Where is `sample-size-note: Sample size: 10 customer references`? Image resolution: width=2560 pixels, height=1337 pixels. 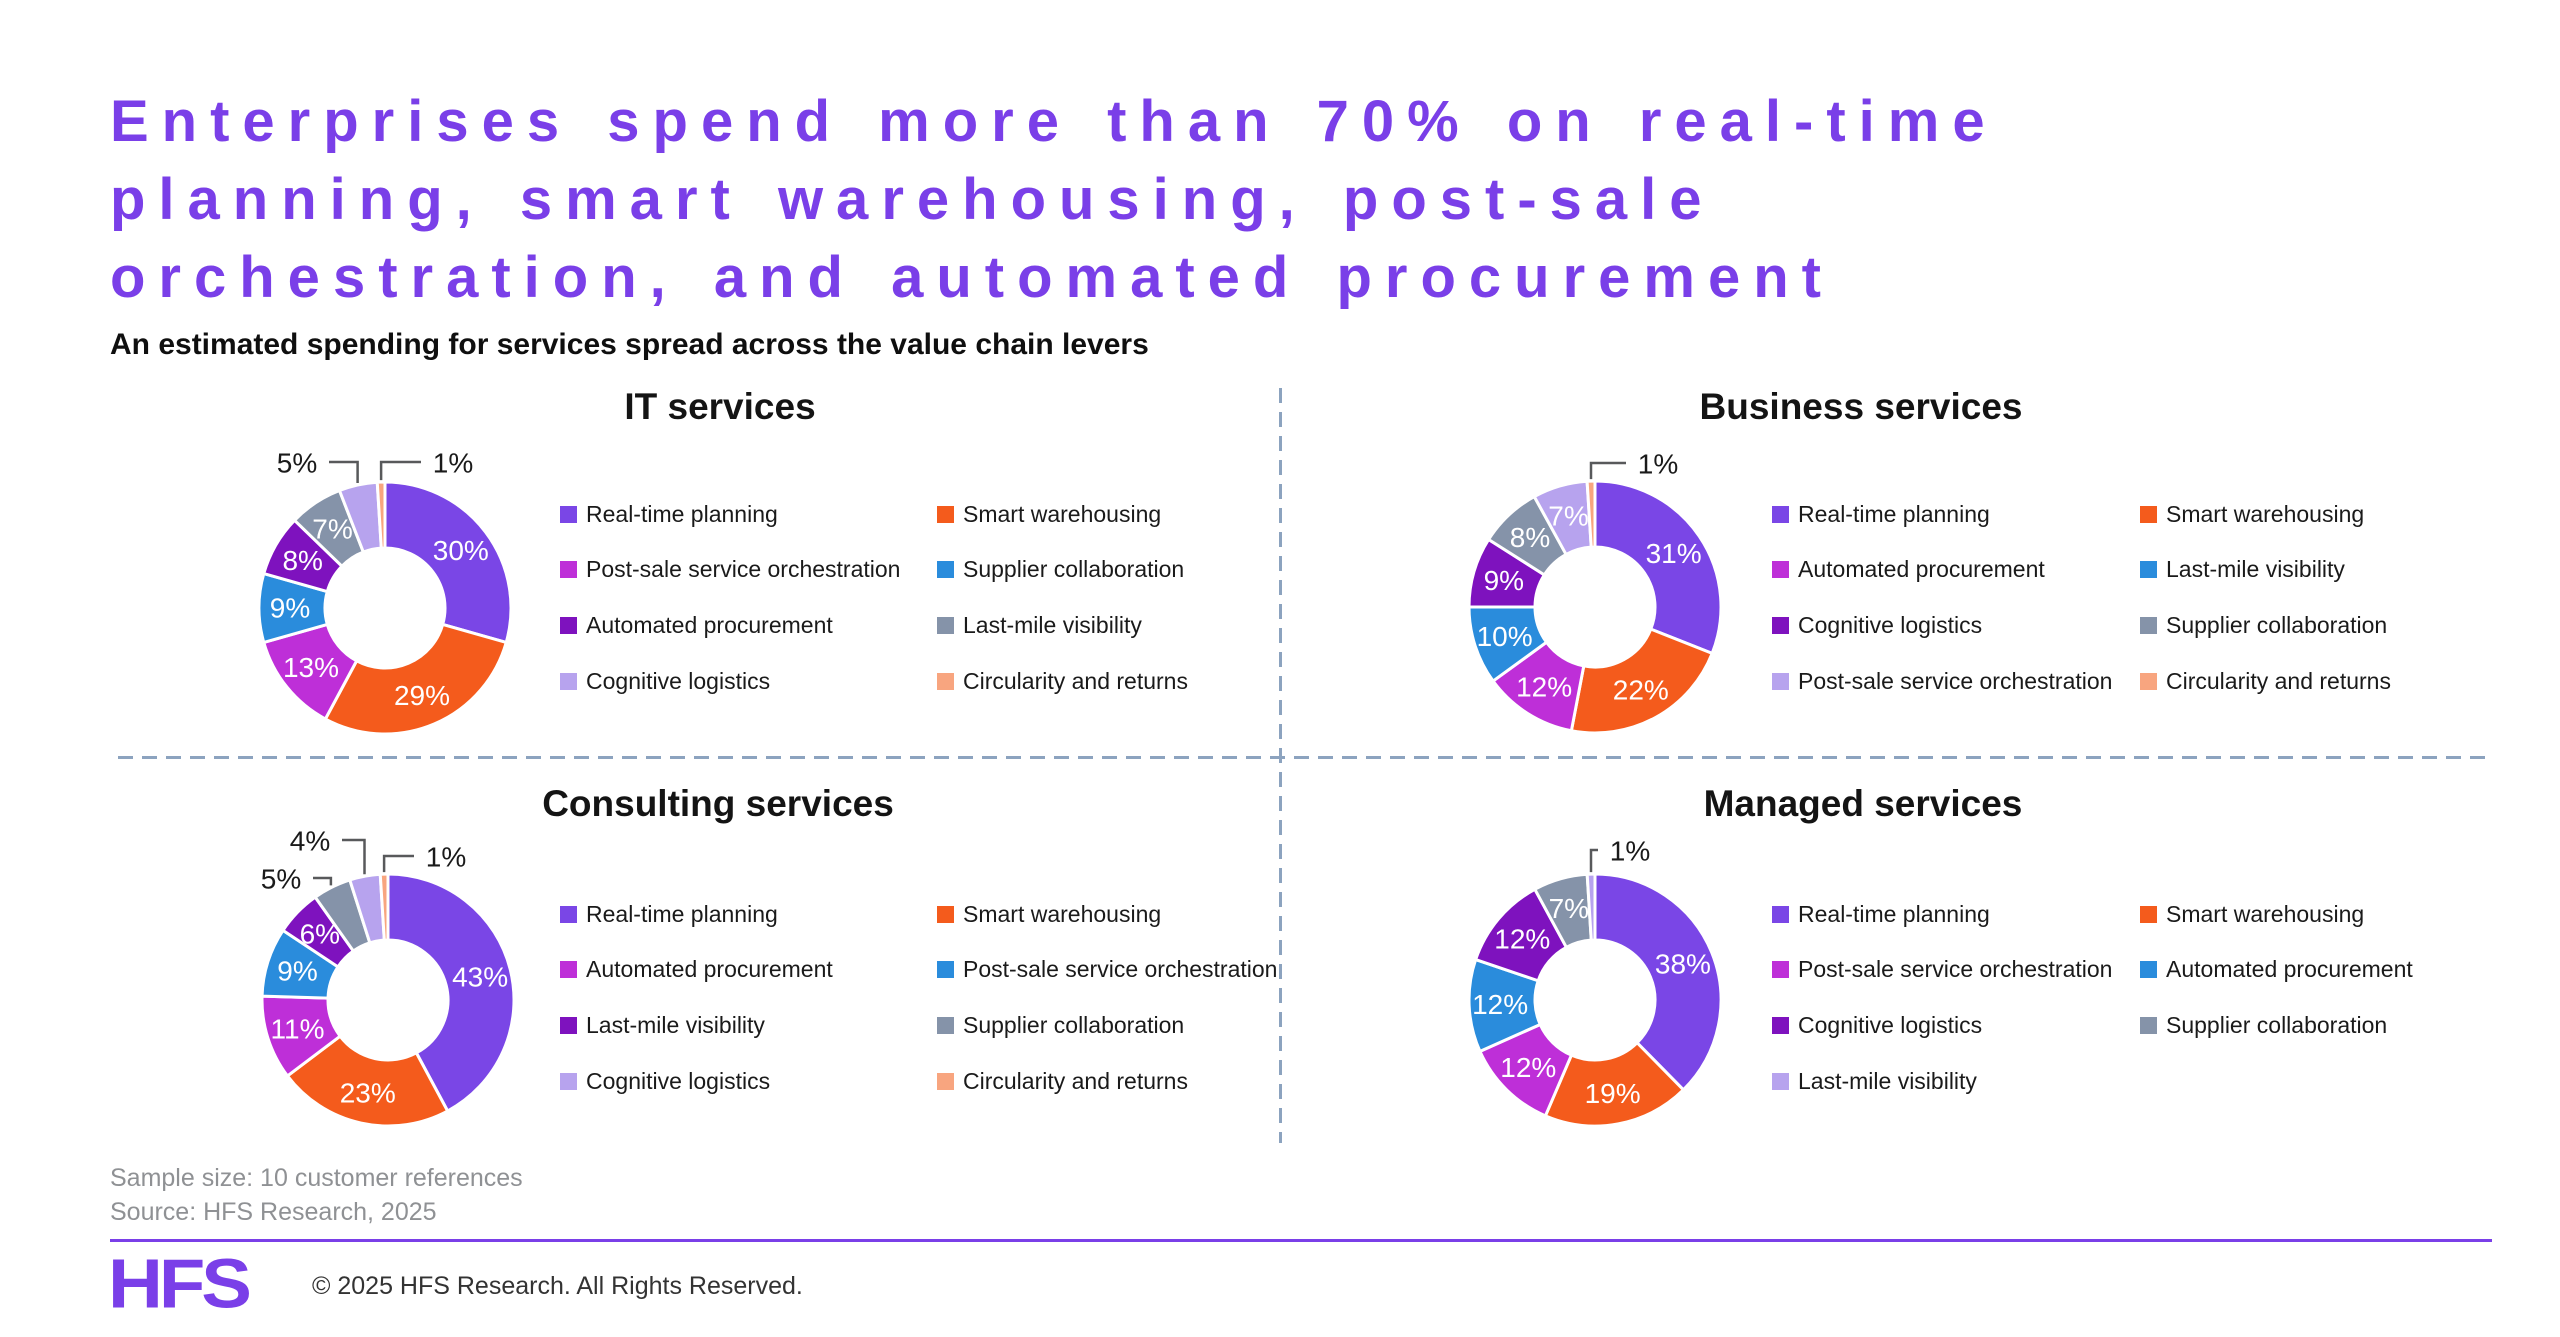
sample-size-note: Sample size: 10 customer references is located at coordinates (316, 1178).